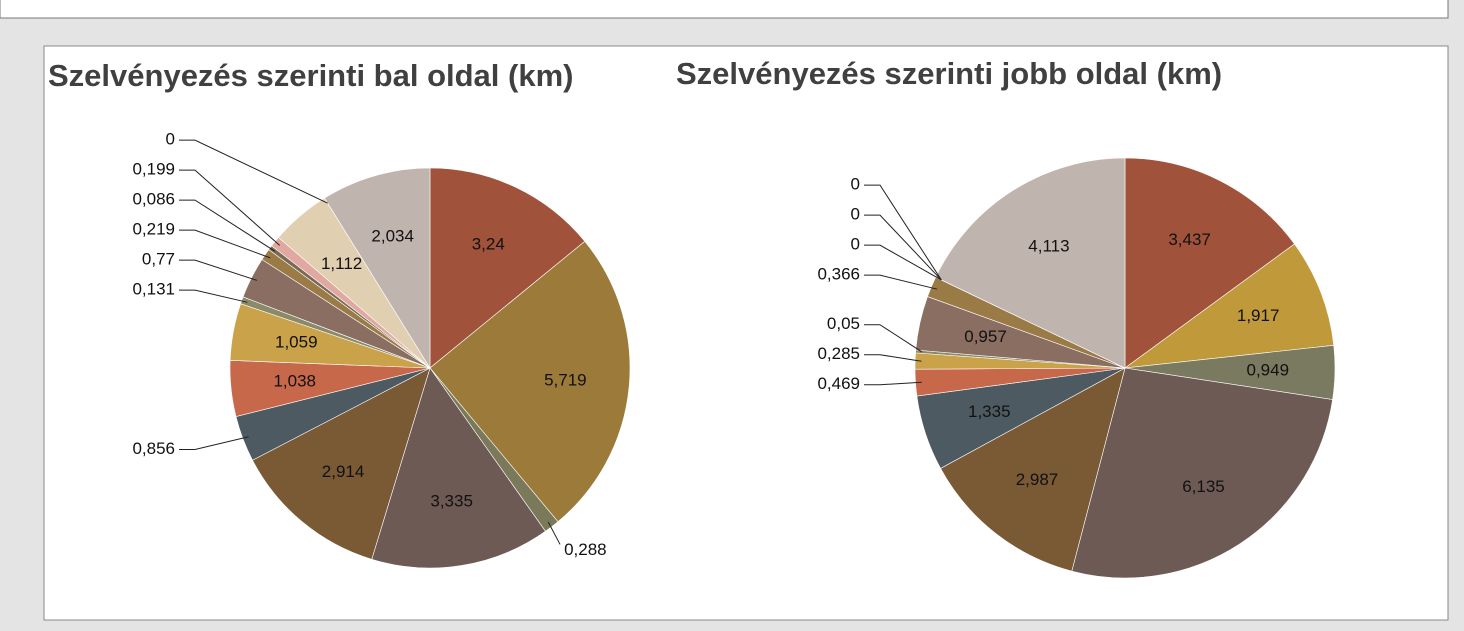 The width and height of the screenshot is (1464, 631). What do you see at coordinates (838, 353) in the screenshot?
I see `data-label: 0,285` at bounding box center [838, 353].